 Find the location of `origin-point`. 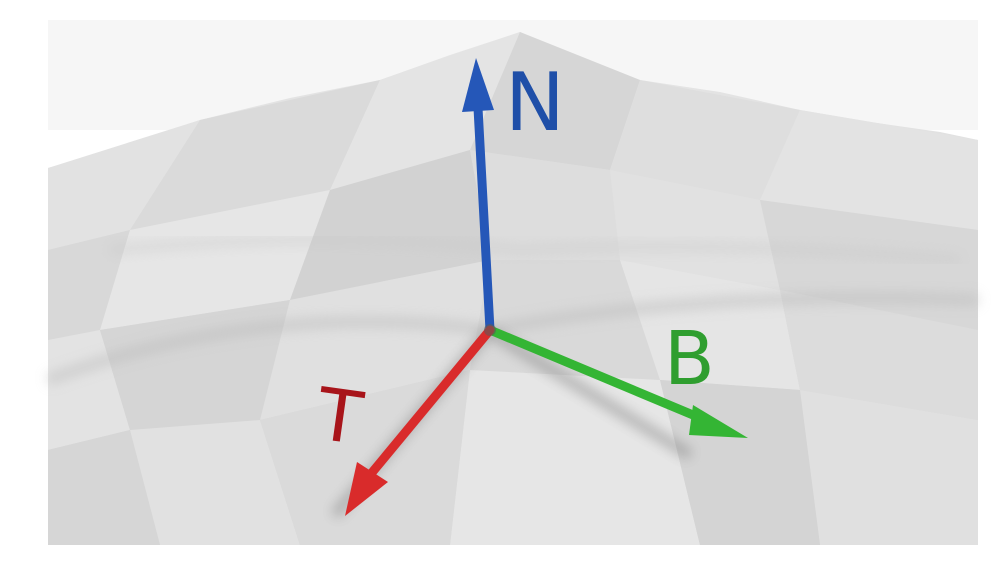

origin-point is located at coordinates (490, 330).